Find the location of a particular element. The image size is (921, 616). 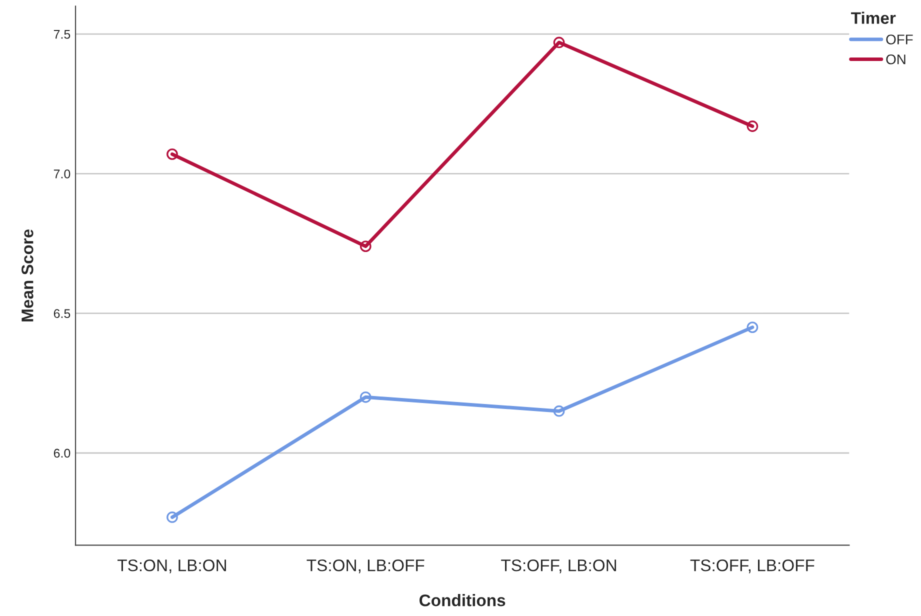

x-axis-title: Conditions is located at coordinates (463, 600).